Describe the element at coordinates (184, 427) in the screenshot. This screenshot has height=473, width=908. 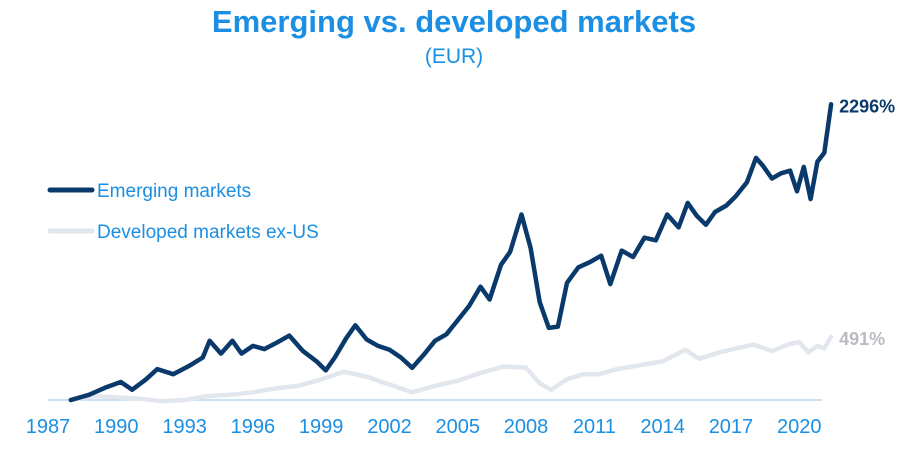
I see `x-tick-label: 1993` at that location.